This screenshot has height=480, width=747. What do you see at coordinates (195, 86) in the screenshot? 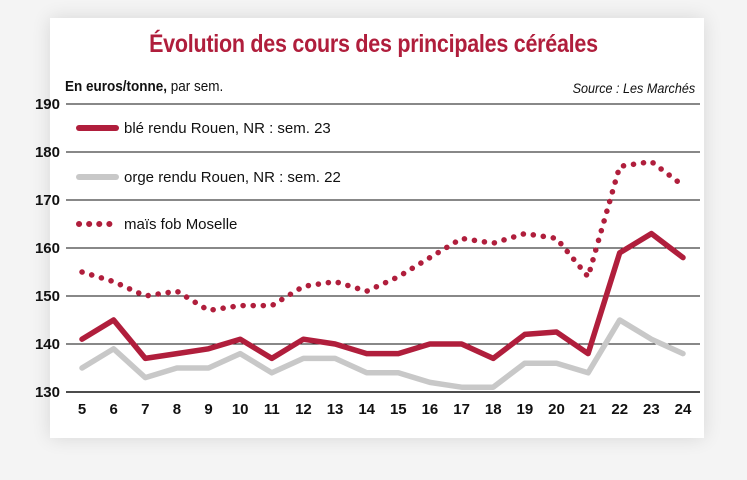
I see `y-unit-label-rest: par sem.` at bounding box center [195, 86].